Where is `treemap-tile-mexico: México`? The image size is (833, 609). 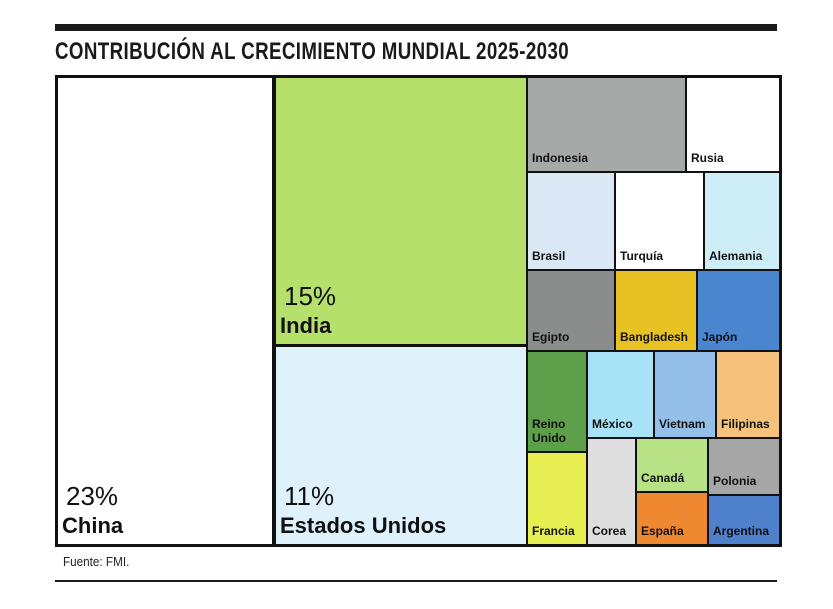
treemap-tile-mexico: México is located at coordinates (620, 394).